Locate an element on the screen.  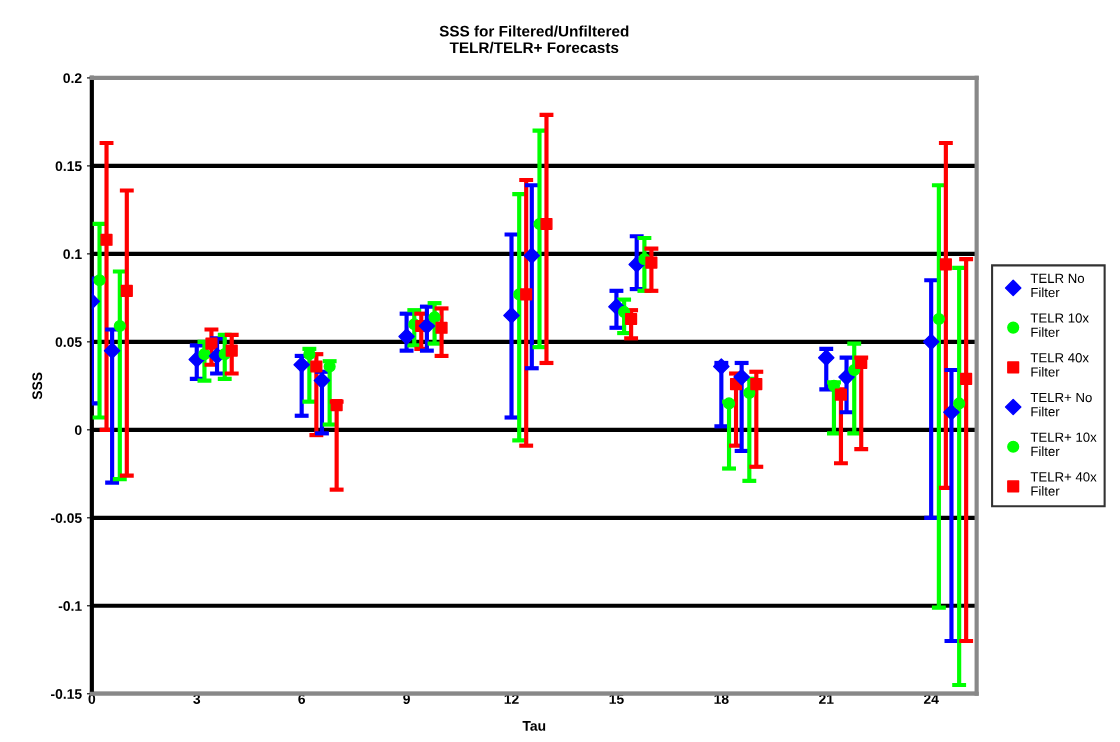
y-tick-label: 0.2 is located at coordinates (72, 78).